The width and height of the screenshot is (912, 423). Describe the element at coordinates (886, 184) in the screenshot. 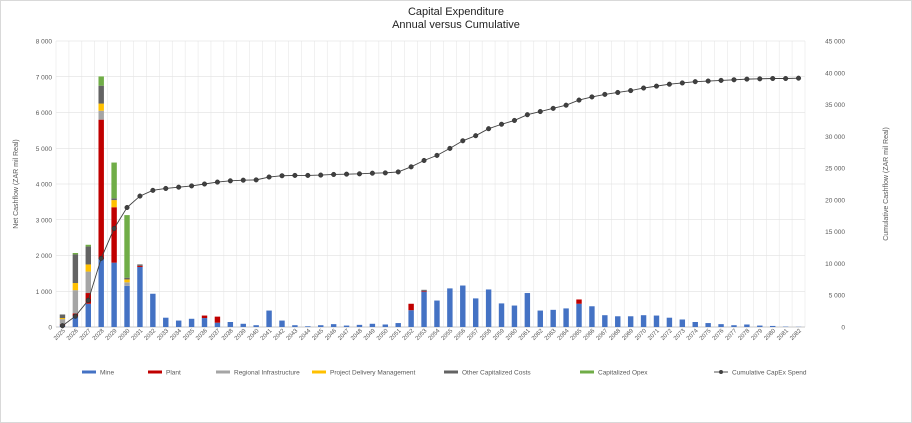

I see `y2-axis-title: Cumulative Cashflow (ZAR mil Real)` at that location.